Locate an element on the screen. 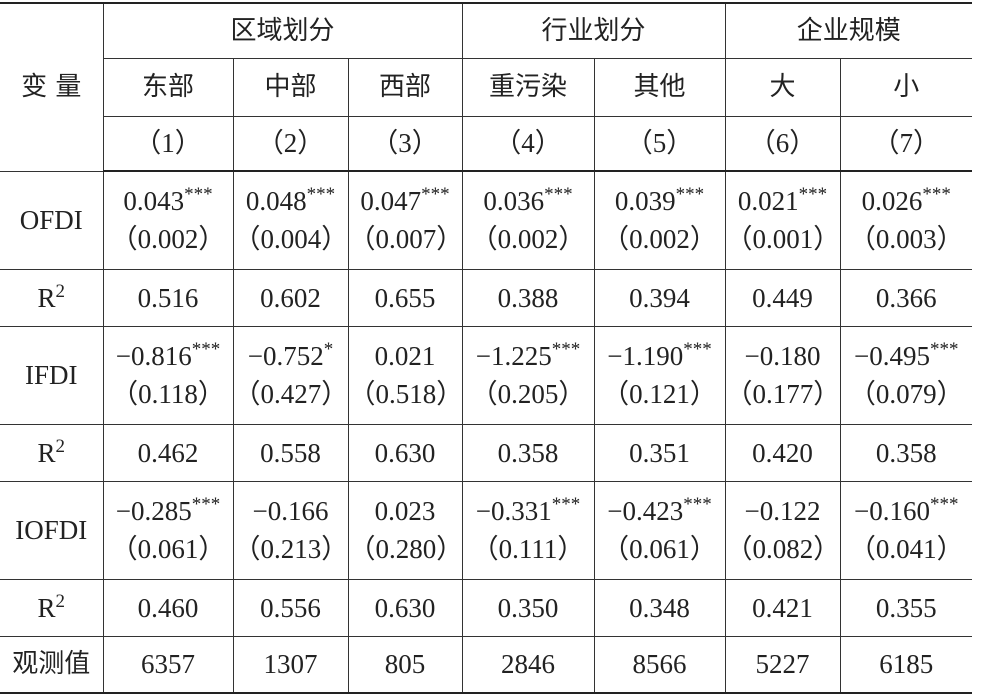 Image resolution: width=981 pixels, height=694 pixels. coef-line: 0.048*** is located at coordinates (290, 201).